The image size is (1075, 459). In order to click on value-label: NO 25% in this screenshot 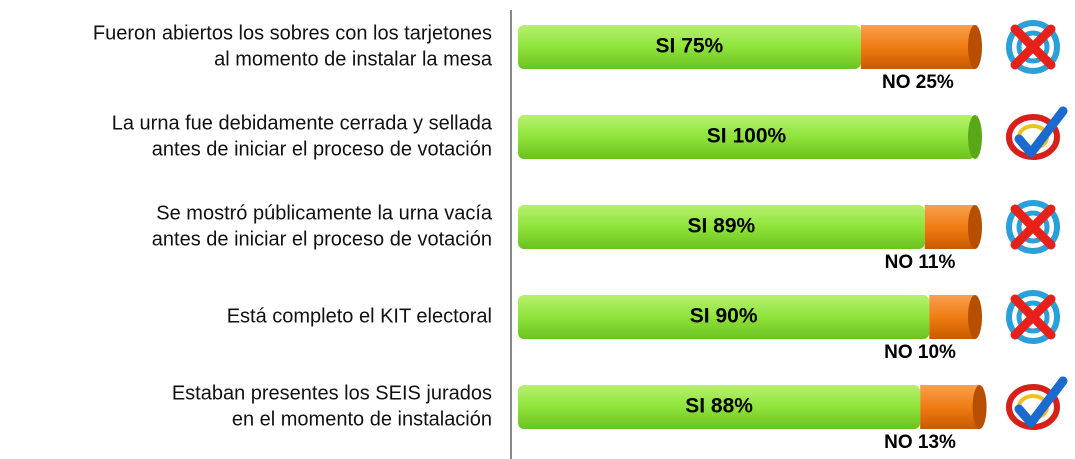, I will do `click(918, 82)`.